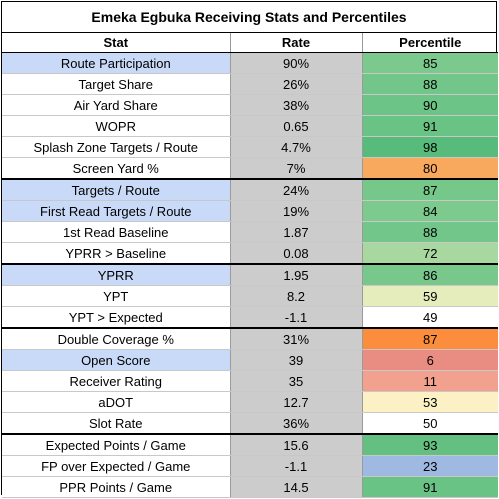  I want to click on rate-cell: 36%, so click(296, 423).